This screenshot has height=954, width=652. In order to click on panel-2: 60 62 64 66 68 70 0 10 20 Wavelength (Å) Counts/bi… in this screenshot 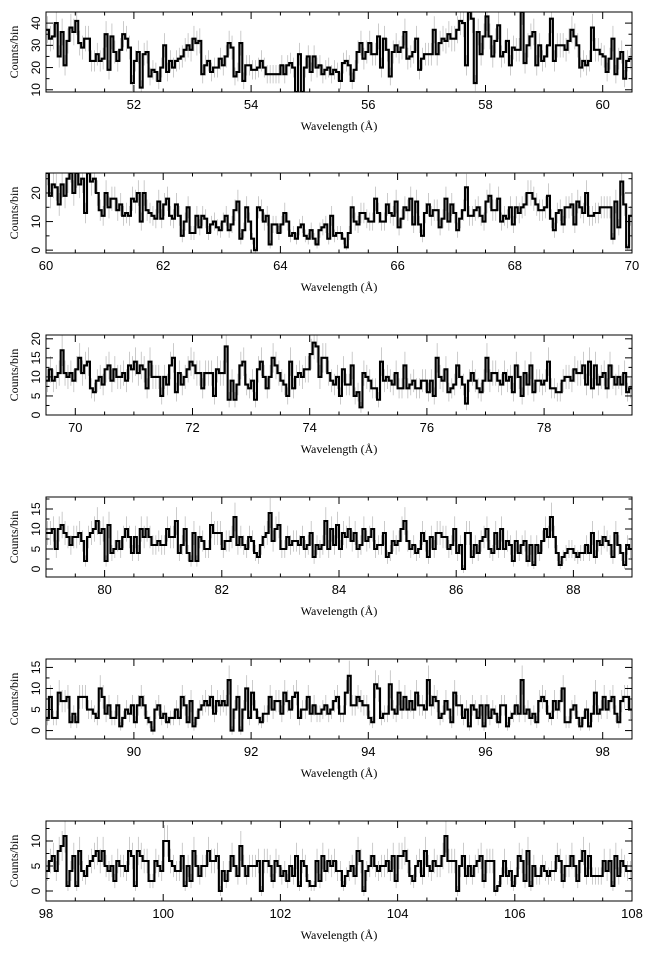, I will do `click(323, 233)`.